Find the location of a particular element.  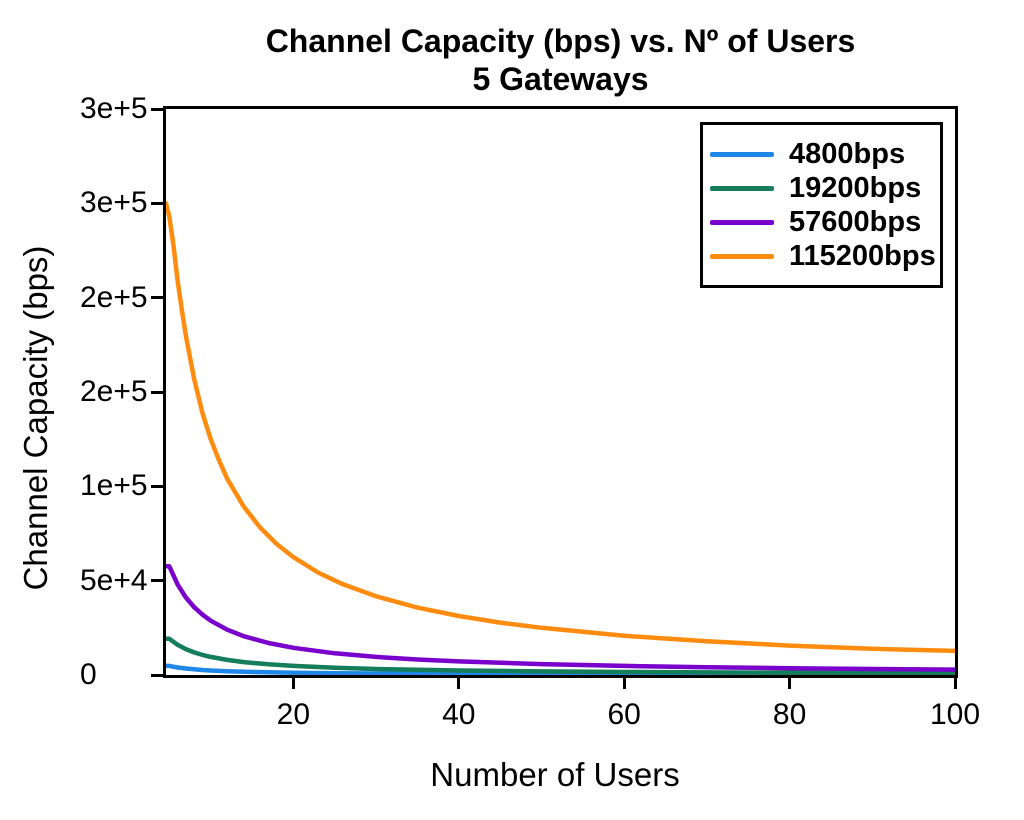

legend-label: 115200bps is located at coordinates (862, 255).